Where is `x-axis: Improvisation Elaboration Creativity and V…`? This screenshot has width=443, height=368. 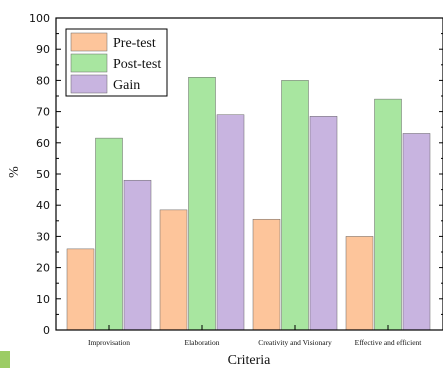
x-axis: Improvisation Elaboration Creativity and V… is located at coordinates (255, 336).